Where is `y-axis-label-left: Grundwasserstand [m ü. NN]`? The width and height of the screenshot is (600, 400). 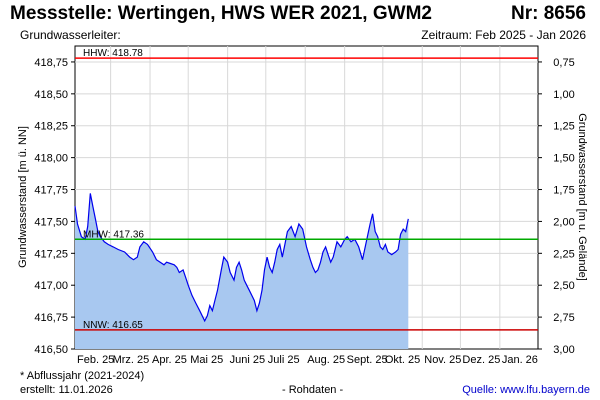
y-axis-label-left: Grundwasserstand [m ü. NN] is located at coordinates (23, 197).